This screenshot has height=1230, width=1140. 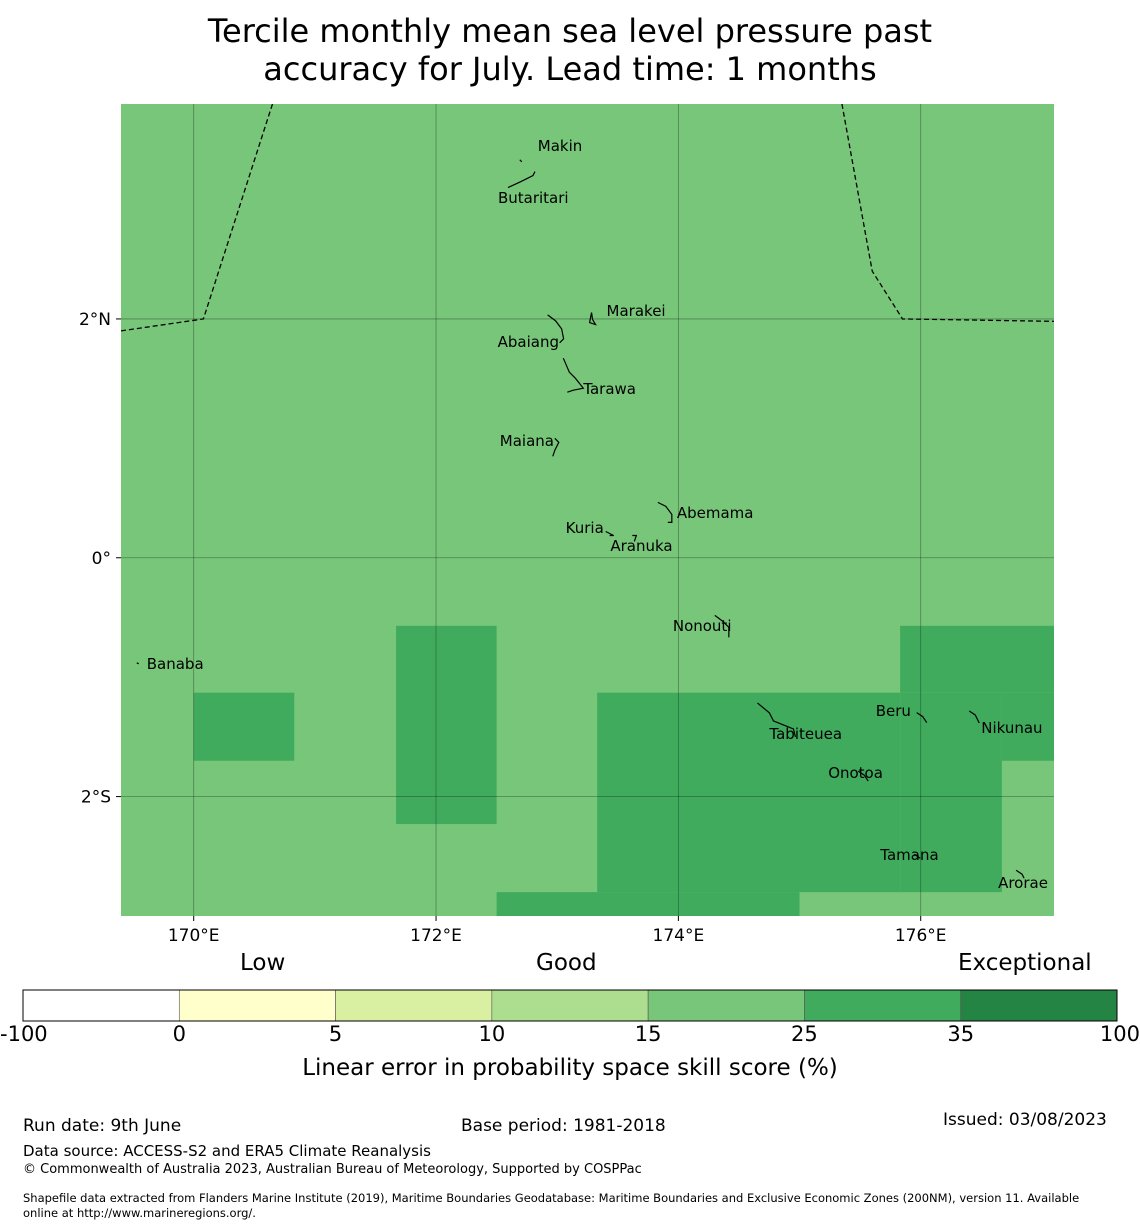 I want to click on island-label: Abemama, so click(x=715, y=513).